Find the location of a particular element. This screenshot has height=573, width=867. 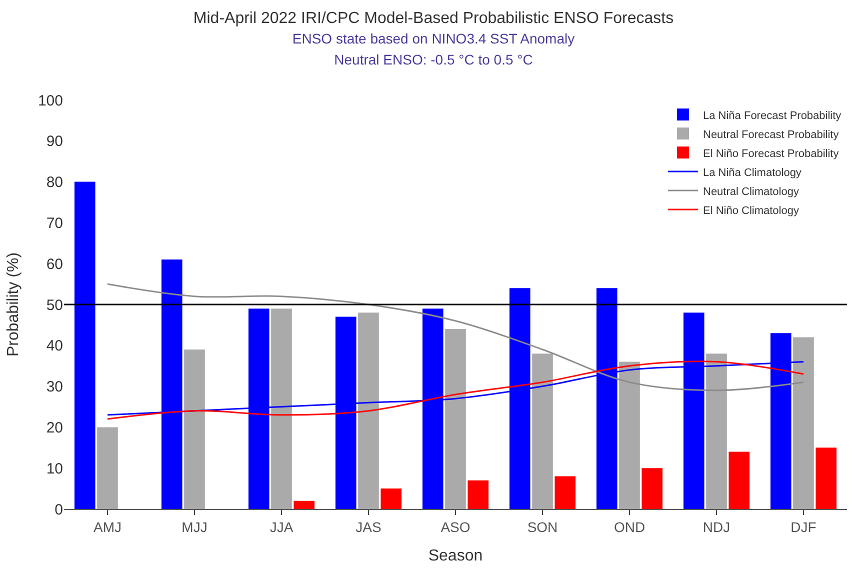

x-tick-label: OND is located at coordinates (630, 526).